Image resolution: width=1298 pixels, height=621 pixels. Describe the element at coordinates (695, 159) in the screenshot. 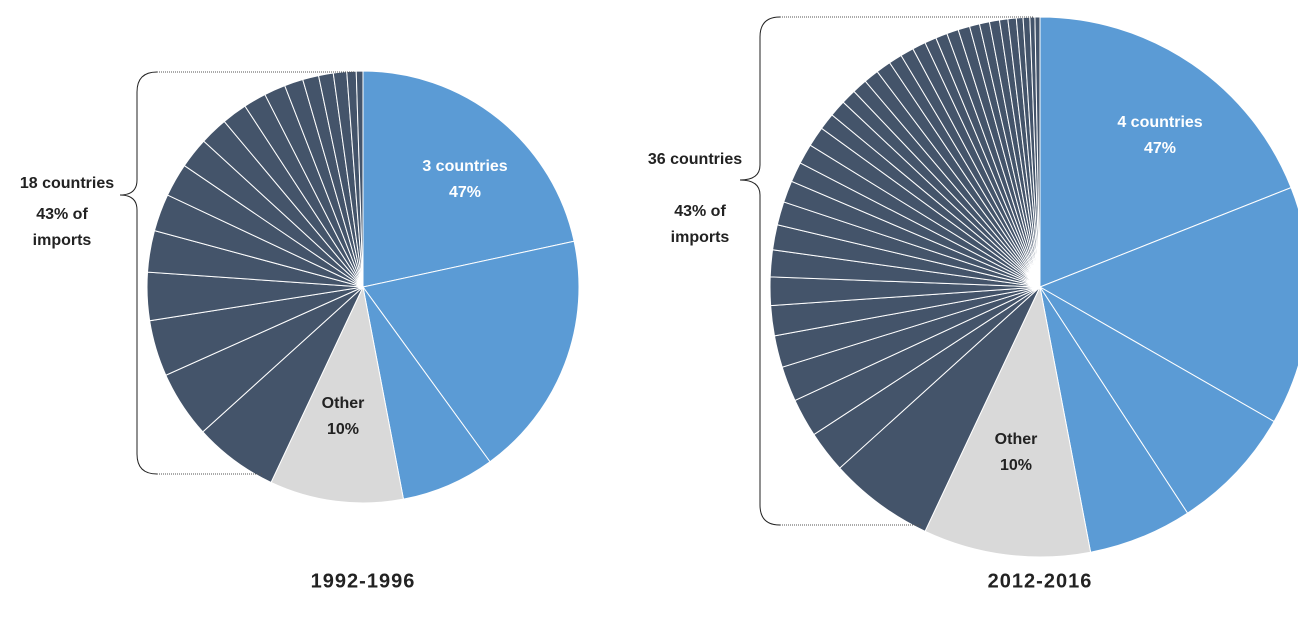

I see `bracket-label: 36 countries` at that location.